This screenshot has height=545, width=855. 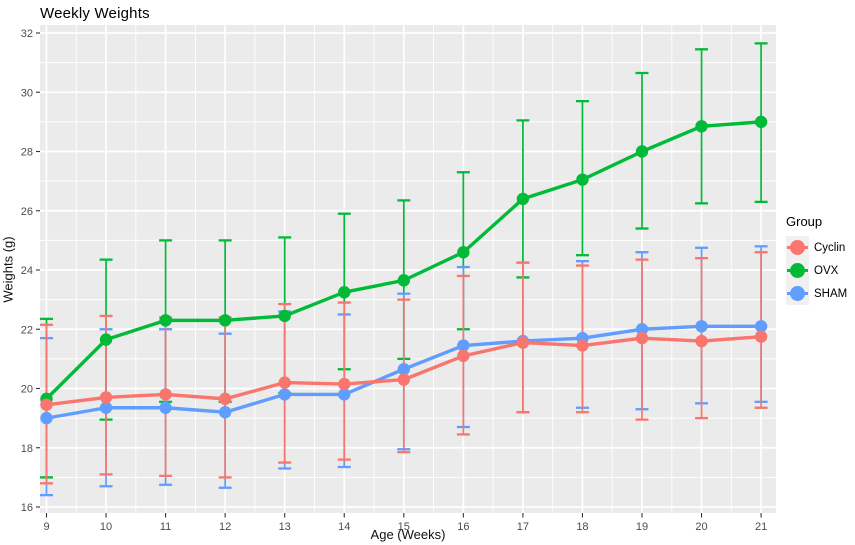 I want to click on y-tick-label: 20, so click(x=27, y=390).